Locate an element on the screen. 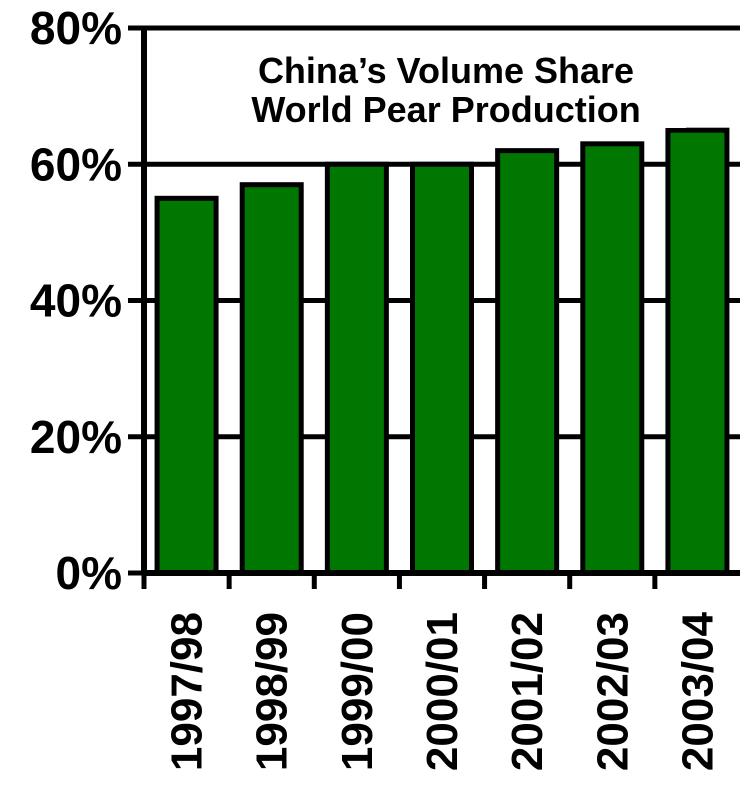  x-tick-label: 1998/99 is located at coordinates (272, 691).